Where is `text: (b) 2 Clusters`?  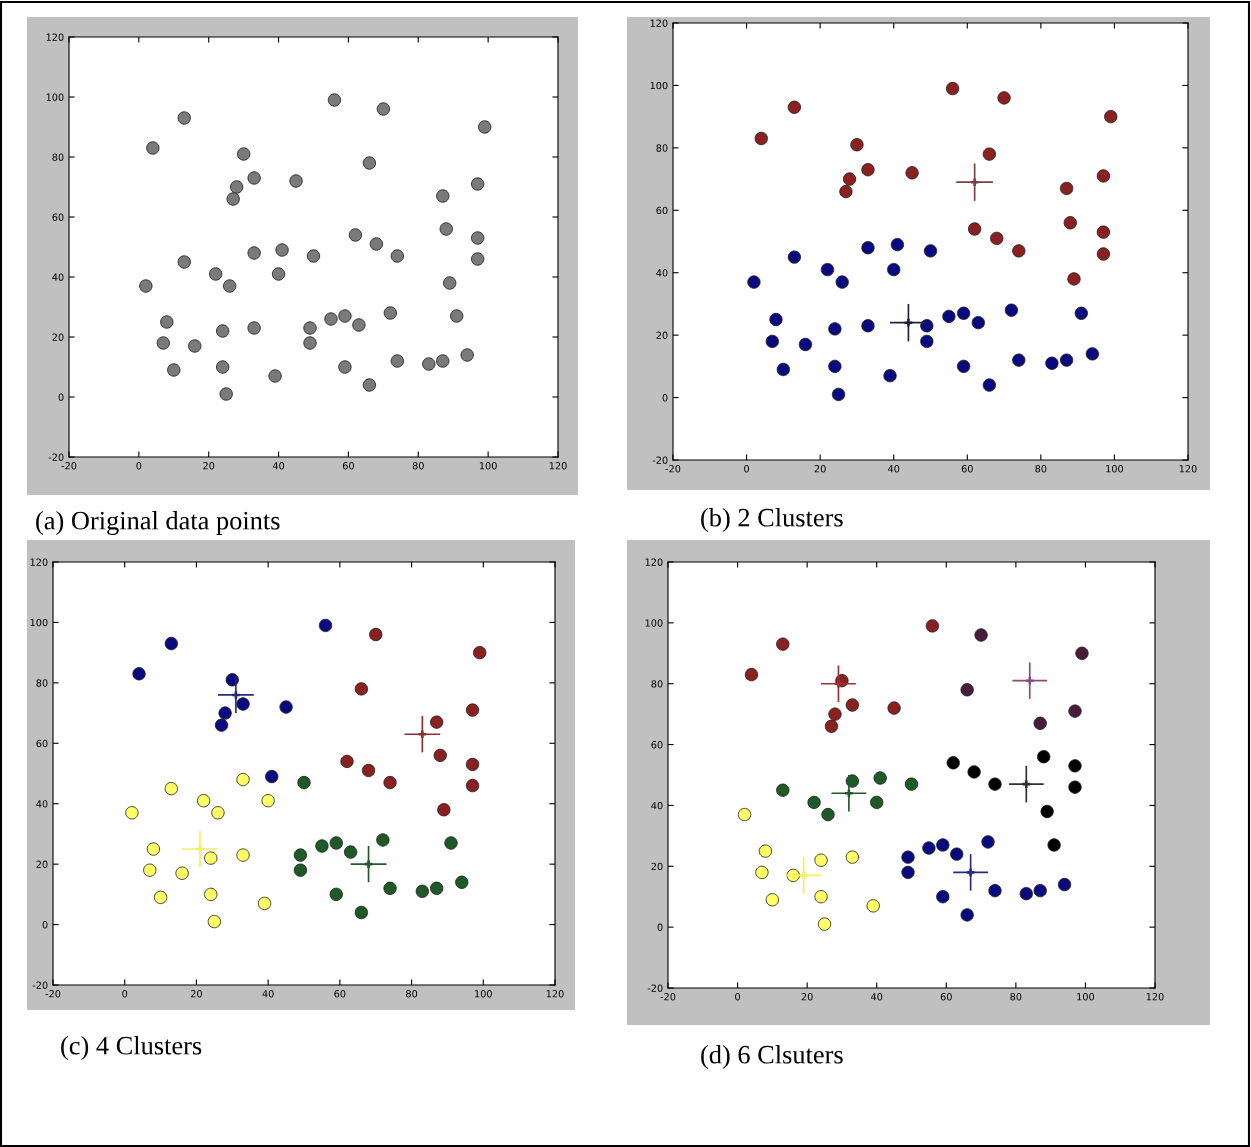
text: (b) 2 Clusters is located at coordinates (772, 520).